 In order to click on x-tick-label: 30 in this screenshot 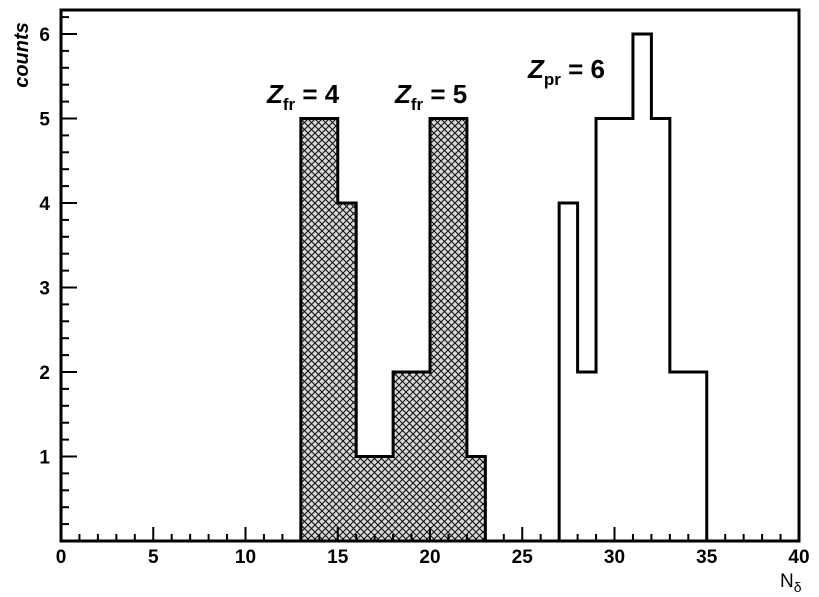, I will do `click(614, 557)`.